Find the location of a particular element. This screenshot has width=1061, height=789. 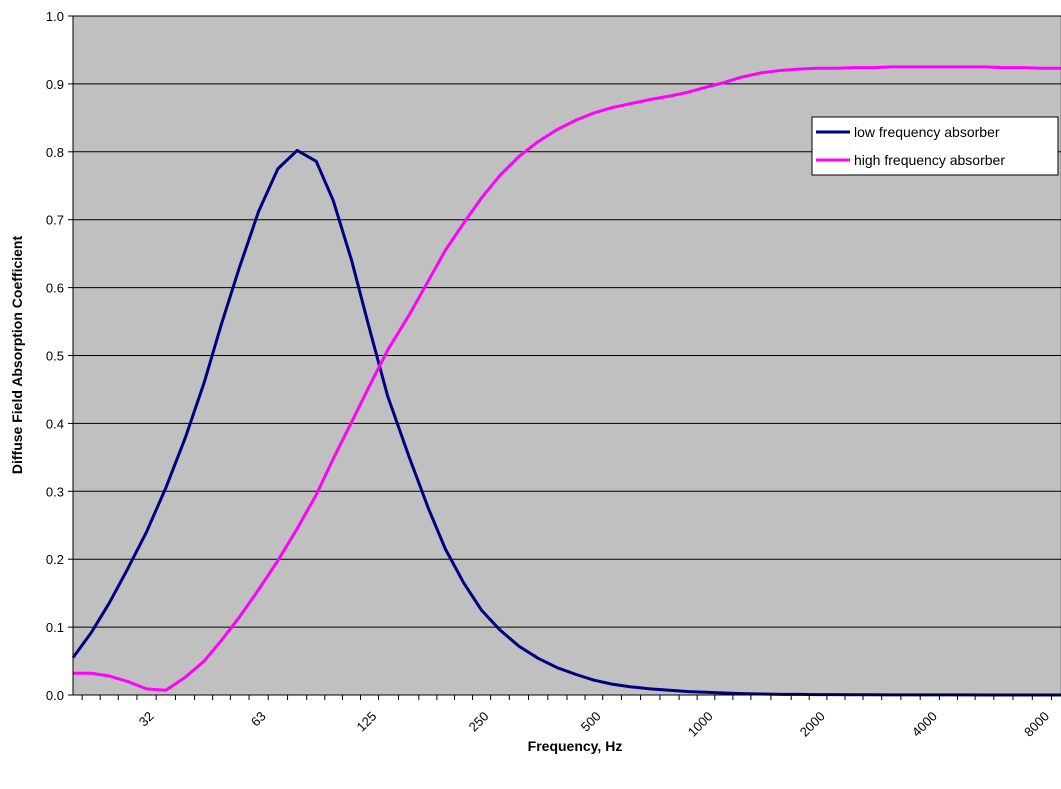

x-tick-label: 8000 is located at coordinates (1036, 724).